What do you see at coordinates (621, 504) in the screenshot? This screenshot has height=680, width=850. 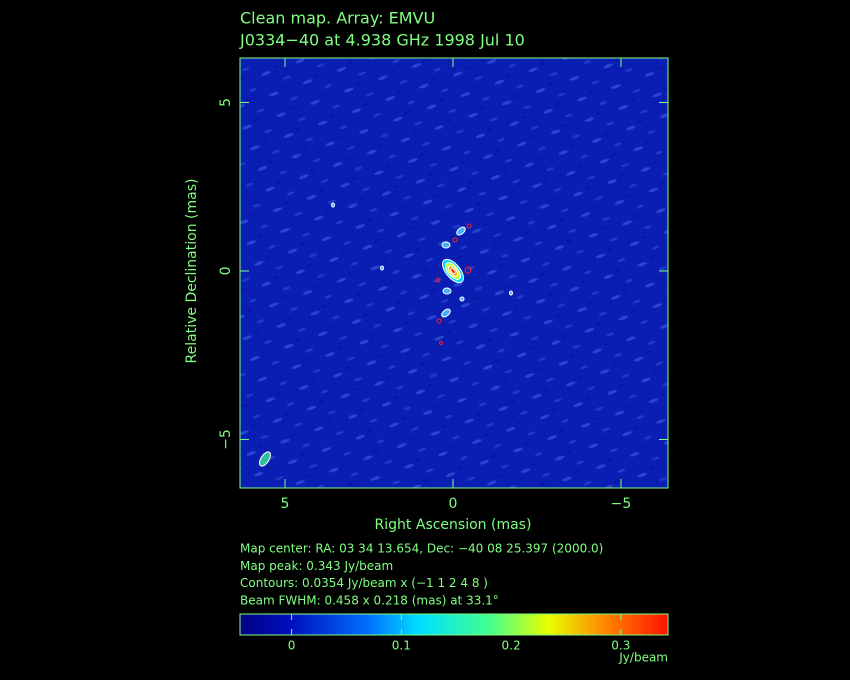 I see `x-tick-label: −5` at bounding box center [621, 504].